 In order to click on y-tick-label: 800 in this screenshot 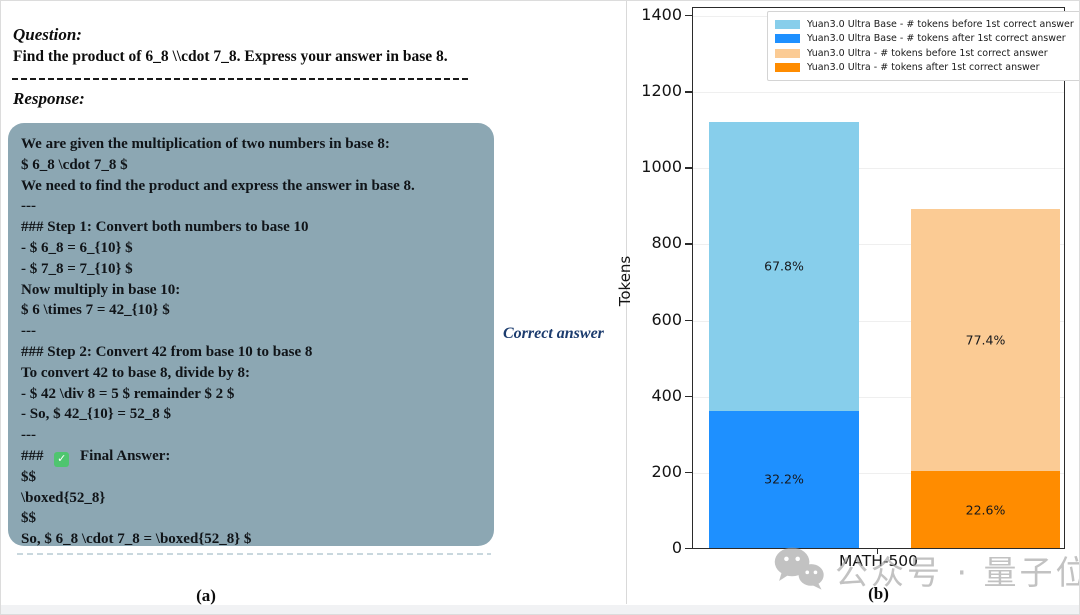, I will do `click(666, 243)`.